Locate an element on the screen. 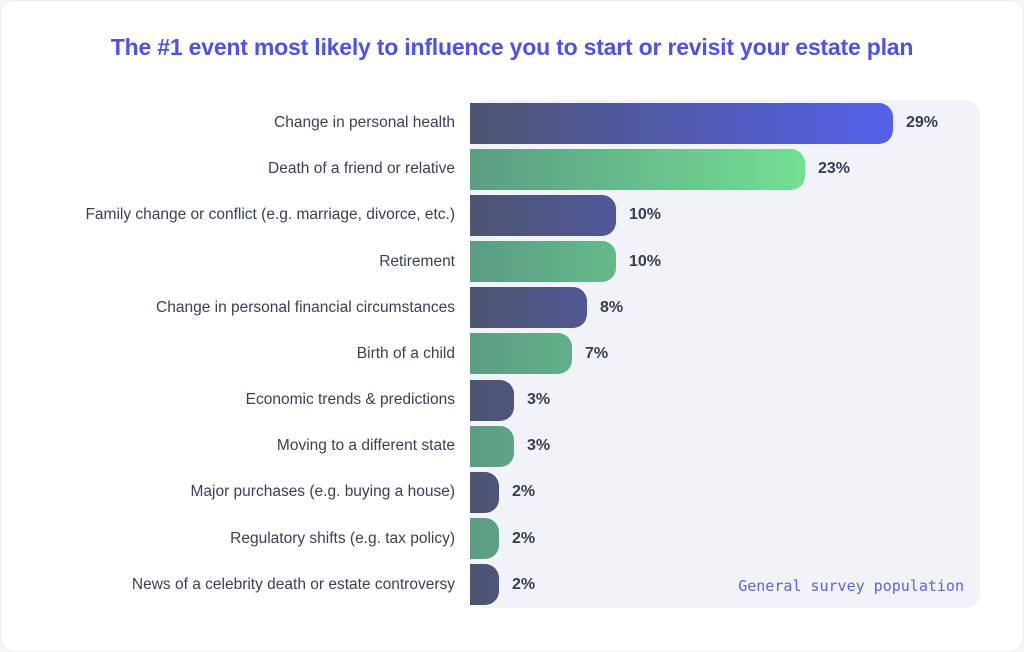 This screenshot has width=1024, height=652. bar-row: 29% is located at coordinates (725, 123).